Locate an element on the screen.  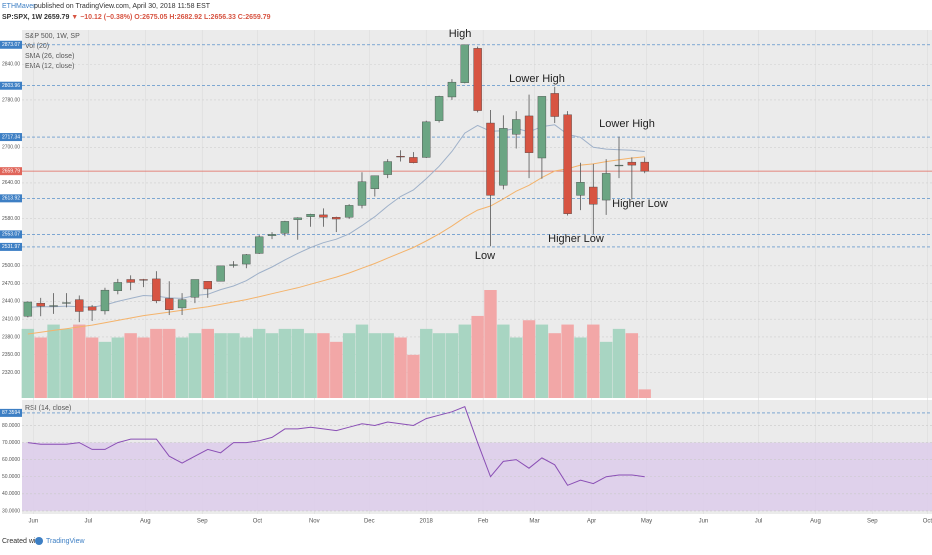
y-tick-label: 2640.00 is located at coordinates (11, 183).